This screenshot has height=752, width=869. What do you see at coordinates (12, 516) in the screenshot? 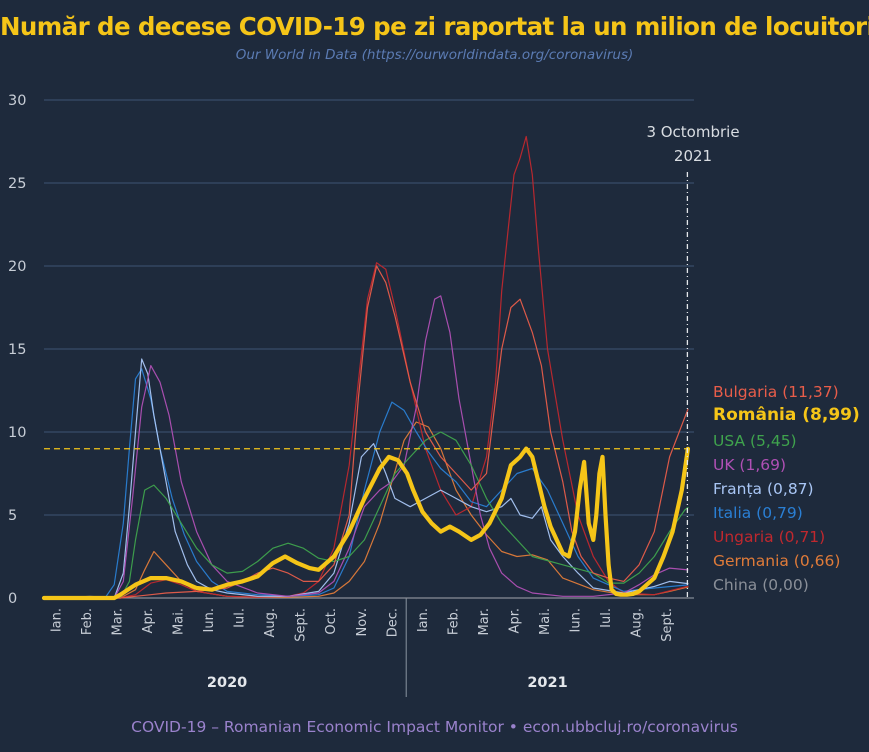
I see `y-tick-label-5: 5` at bounding box center [12, 516].